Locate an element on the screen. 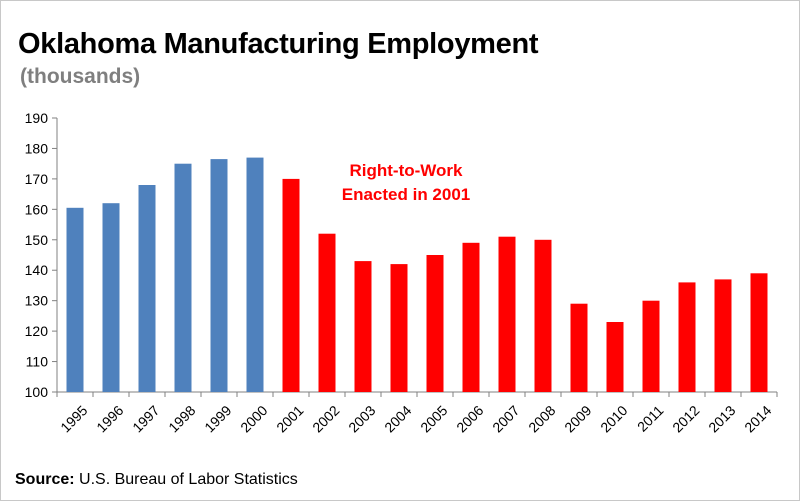  bar-2001 is located at coordinates (291, 285).